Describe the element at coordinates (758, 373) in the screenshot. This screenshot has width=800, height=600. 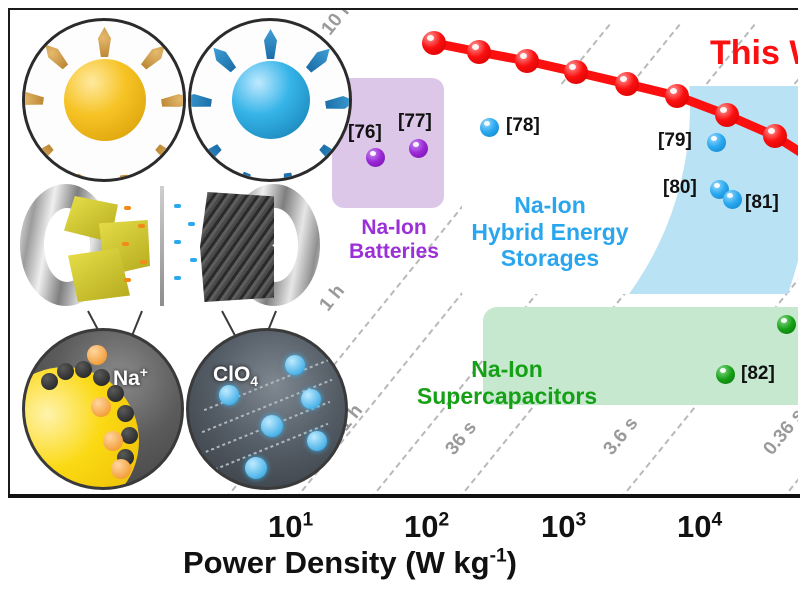
I see `ref-tag-82: [82]` at that location.